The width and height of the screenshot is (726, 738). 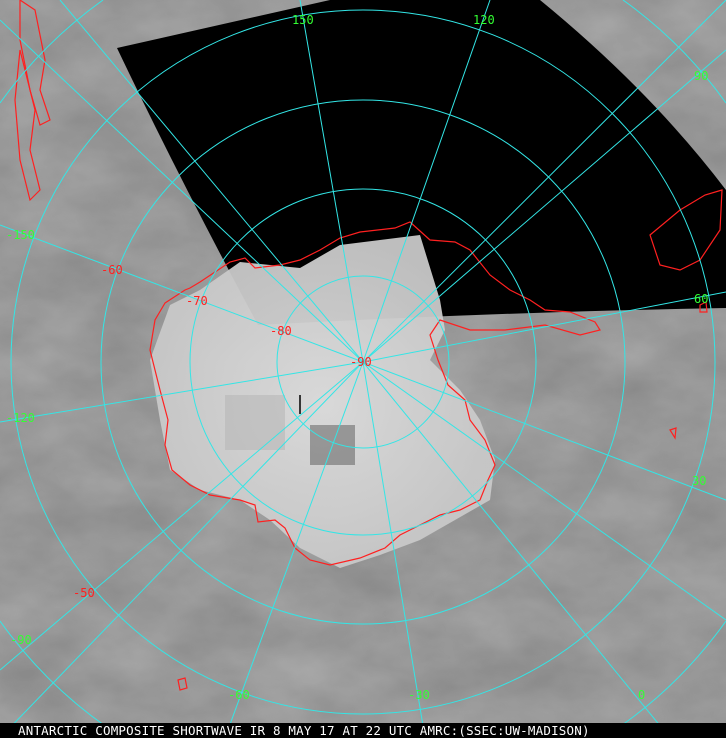 What do you see at coordinates (20, 418) in the screenshot?
I see `lon-label-minus120: -120` at bounding box center [20, 418].